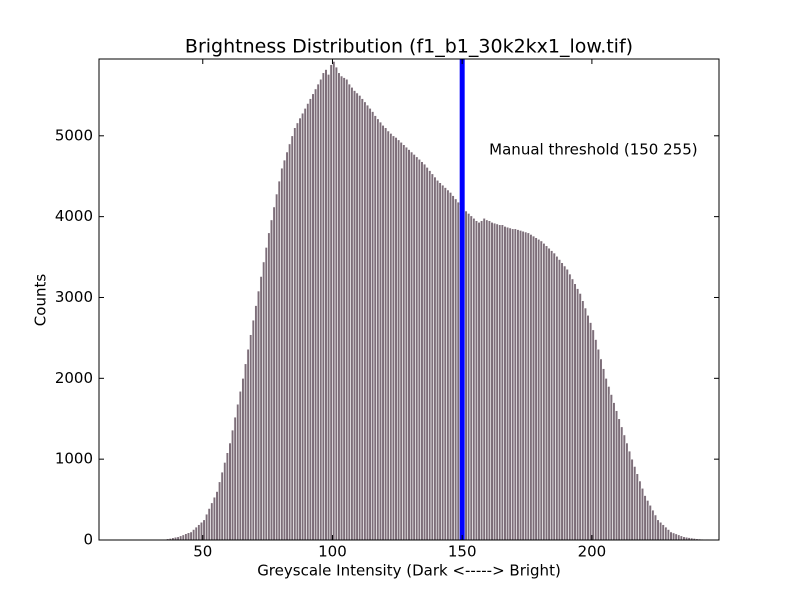  I want to click on x-tick-label: 50, so click(202, 552).